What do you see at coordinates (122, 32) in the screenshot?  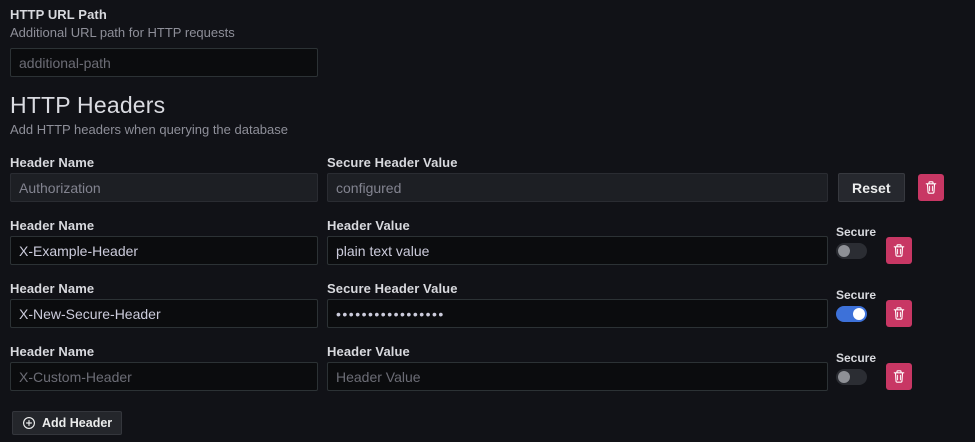 I see `url-path-description: Additional URL path for HTTP requests` at bounding box center [122, 32].